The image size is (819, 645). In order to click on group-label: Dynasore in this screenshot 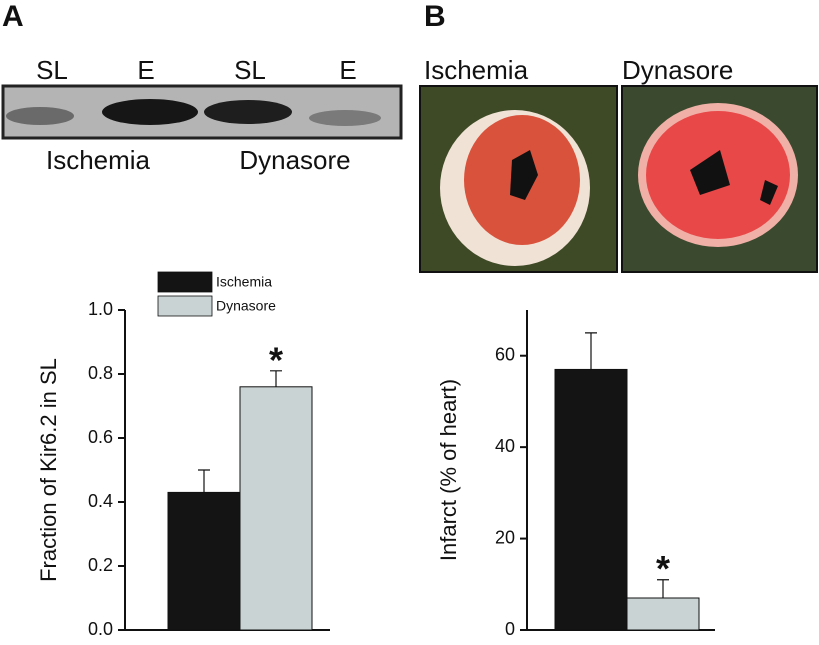, I will do `click(294, 160)`.